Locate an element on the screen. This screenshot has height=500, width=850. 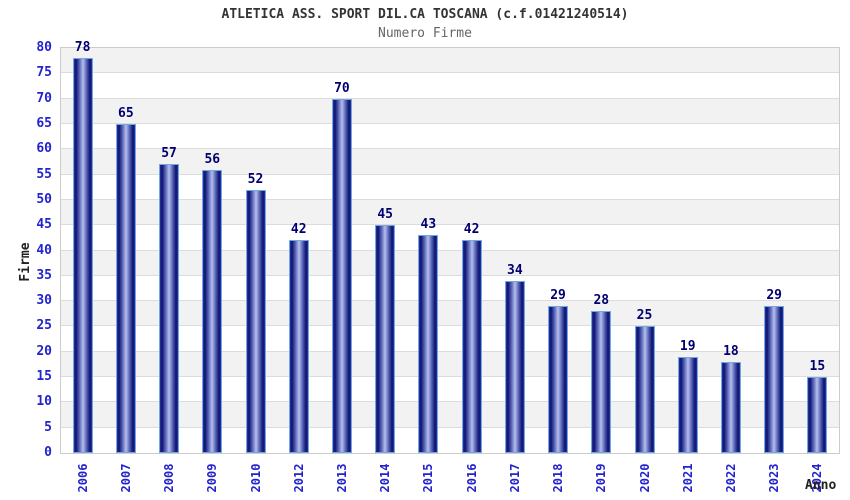
x-tick-label: 2021 is located at coordinates (687, 478).